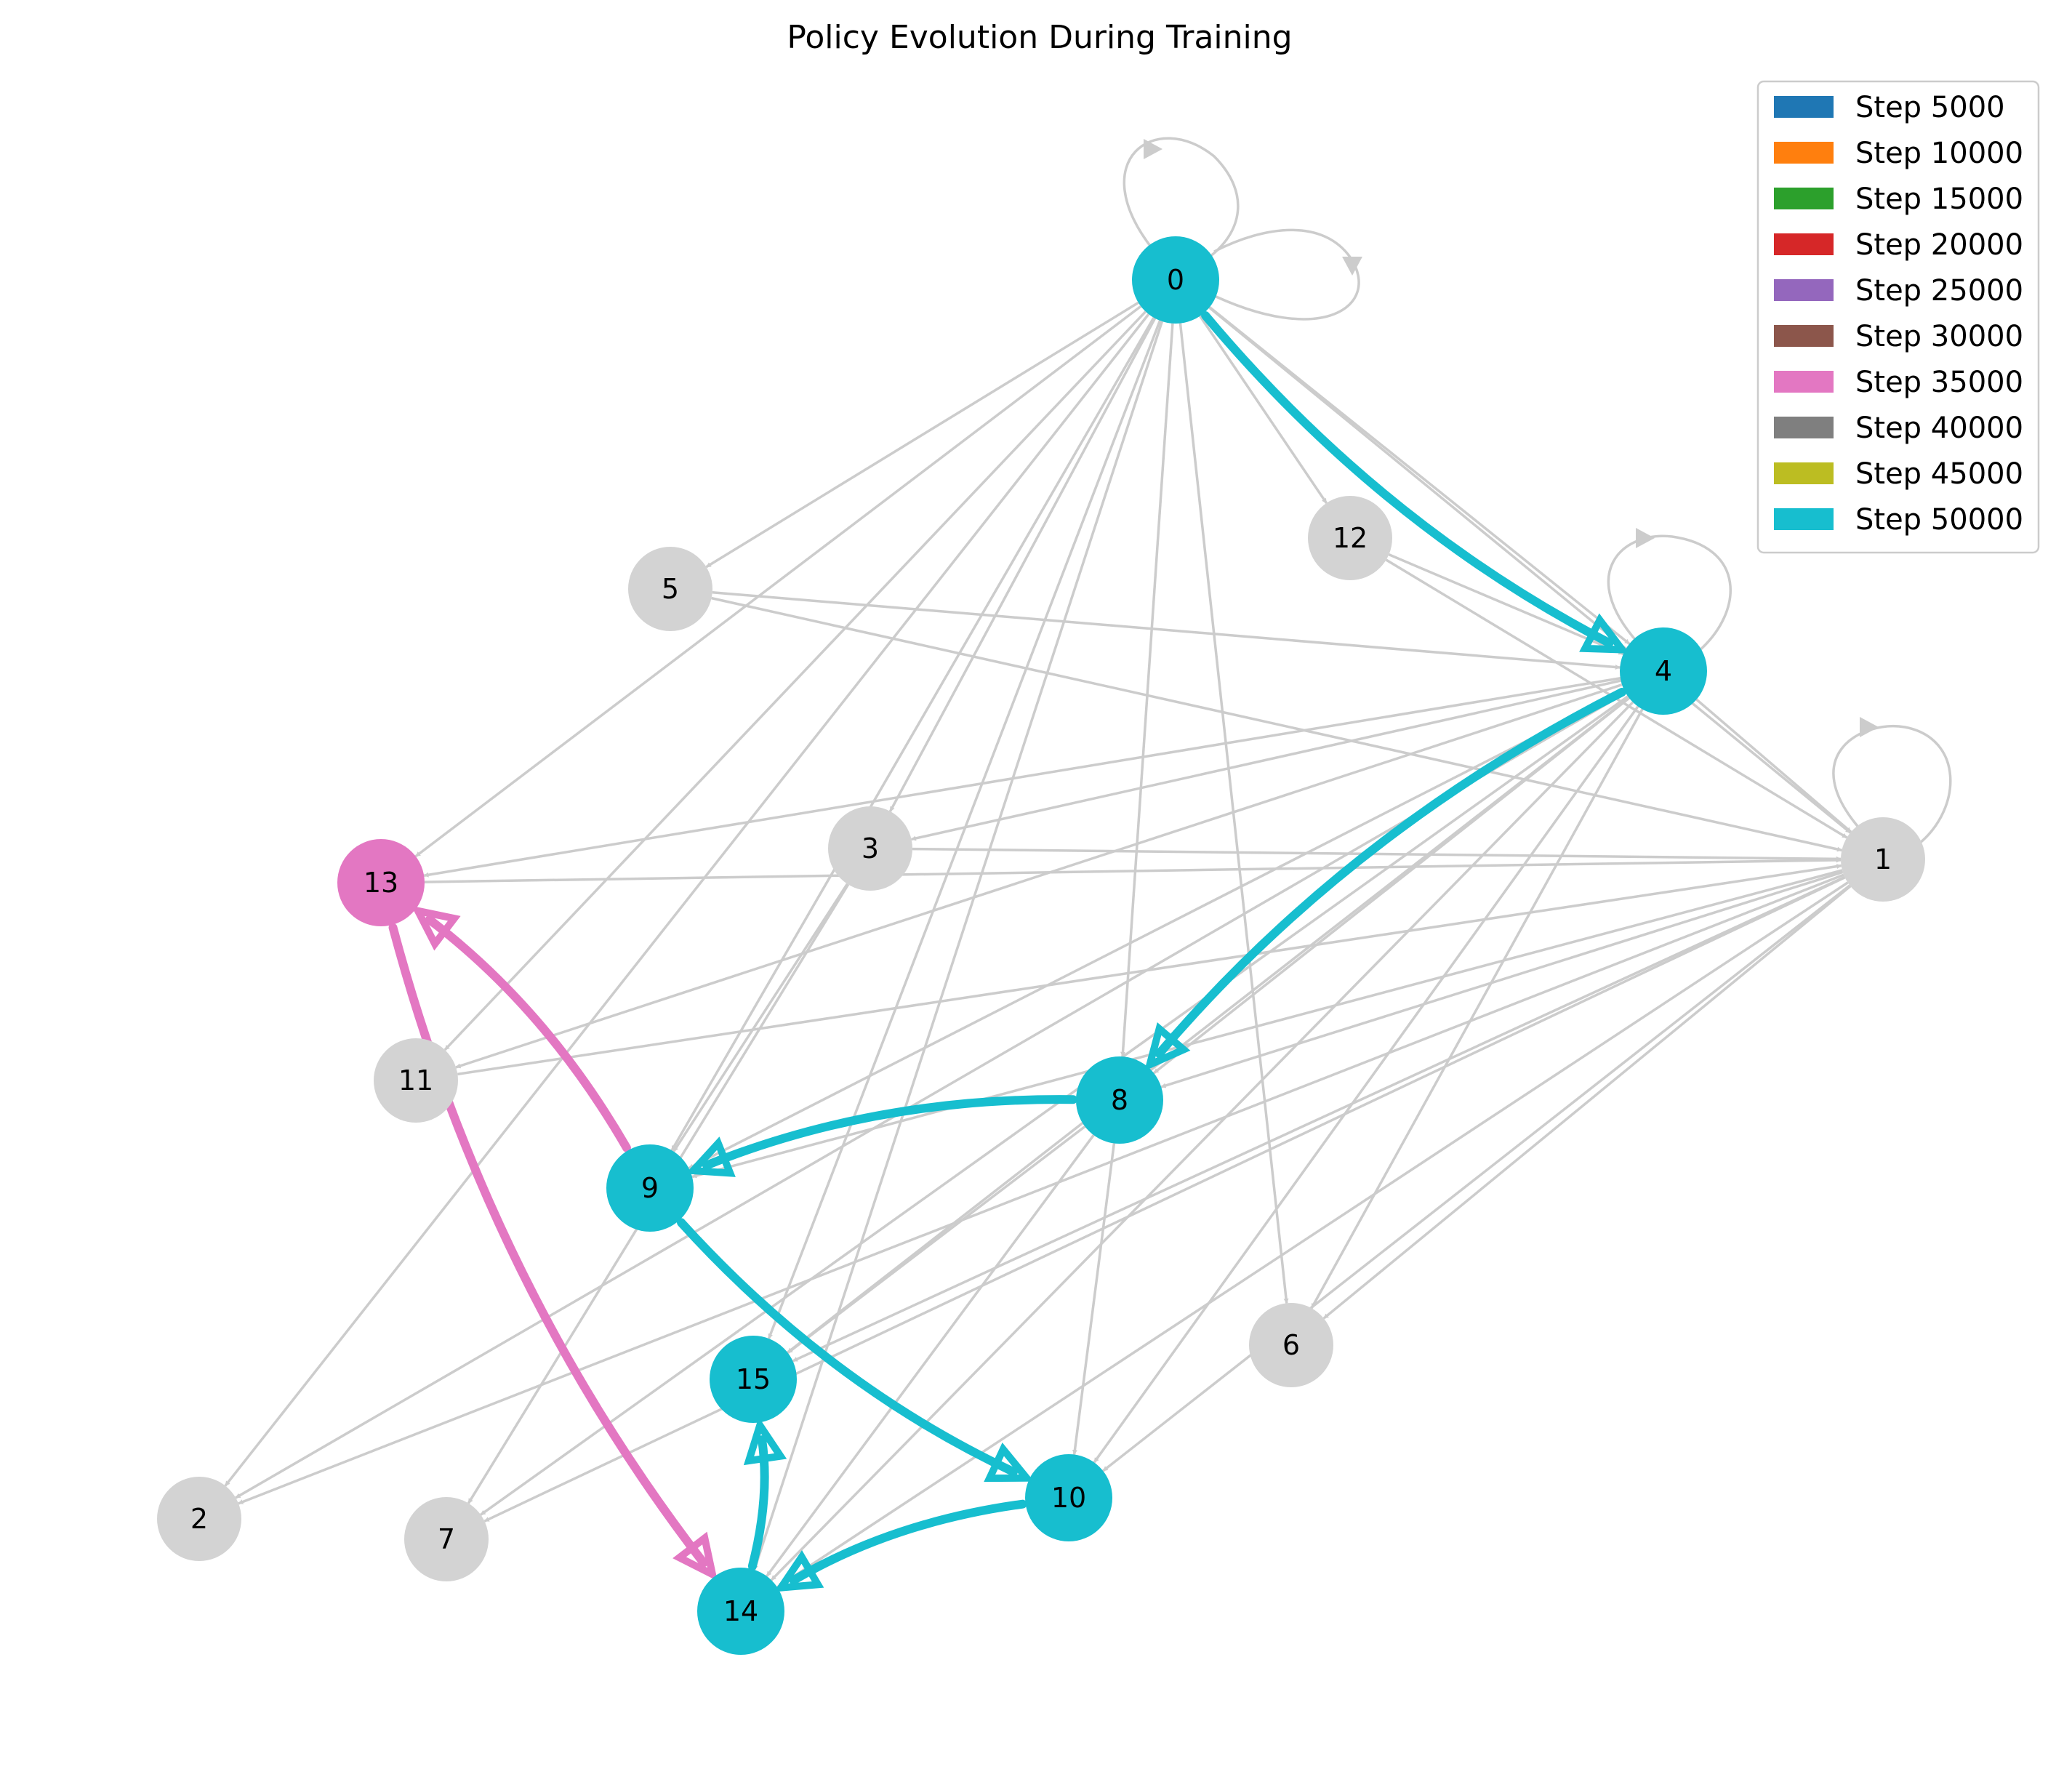 The width and height of the screenshot is (2072, 1769). I want to click on node-label: 13, so click(381, 883).